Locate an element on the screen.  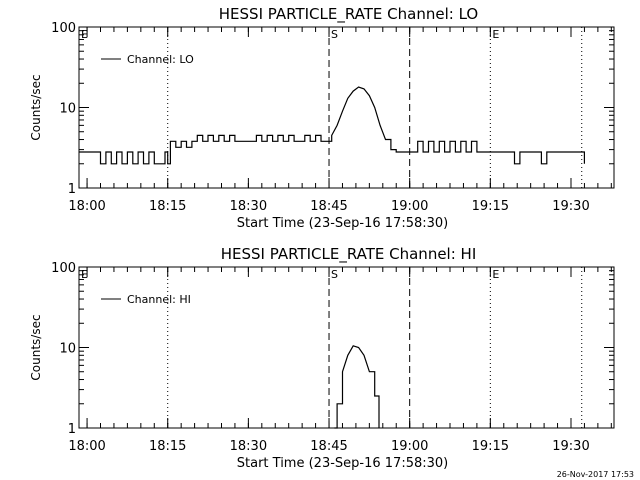
generation-timestamp: 26-Nov-2017 17:53 is located at coordinates (595, 474).